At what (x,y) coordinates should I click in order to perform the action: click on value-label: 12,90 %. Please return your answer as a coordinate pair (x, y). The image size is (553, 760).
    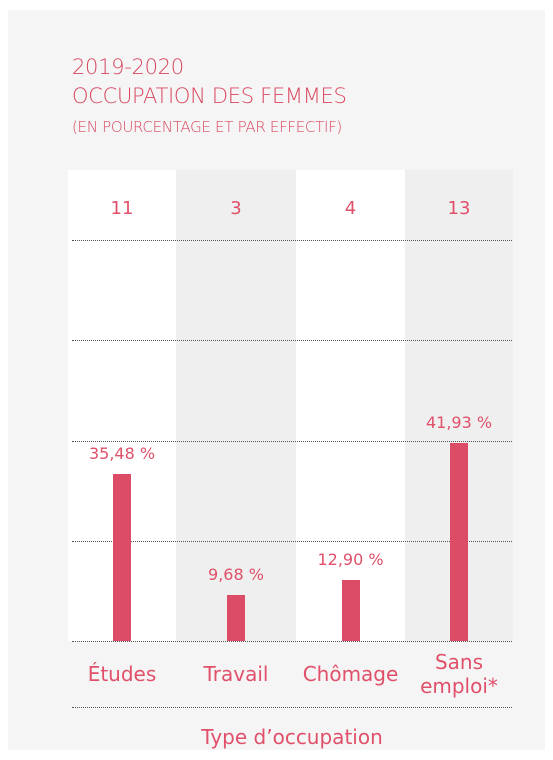
    Looking at the image, I should click on (350, 560).